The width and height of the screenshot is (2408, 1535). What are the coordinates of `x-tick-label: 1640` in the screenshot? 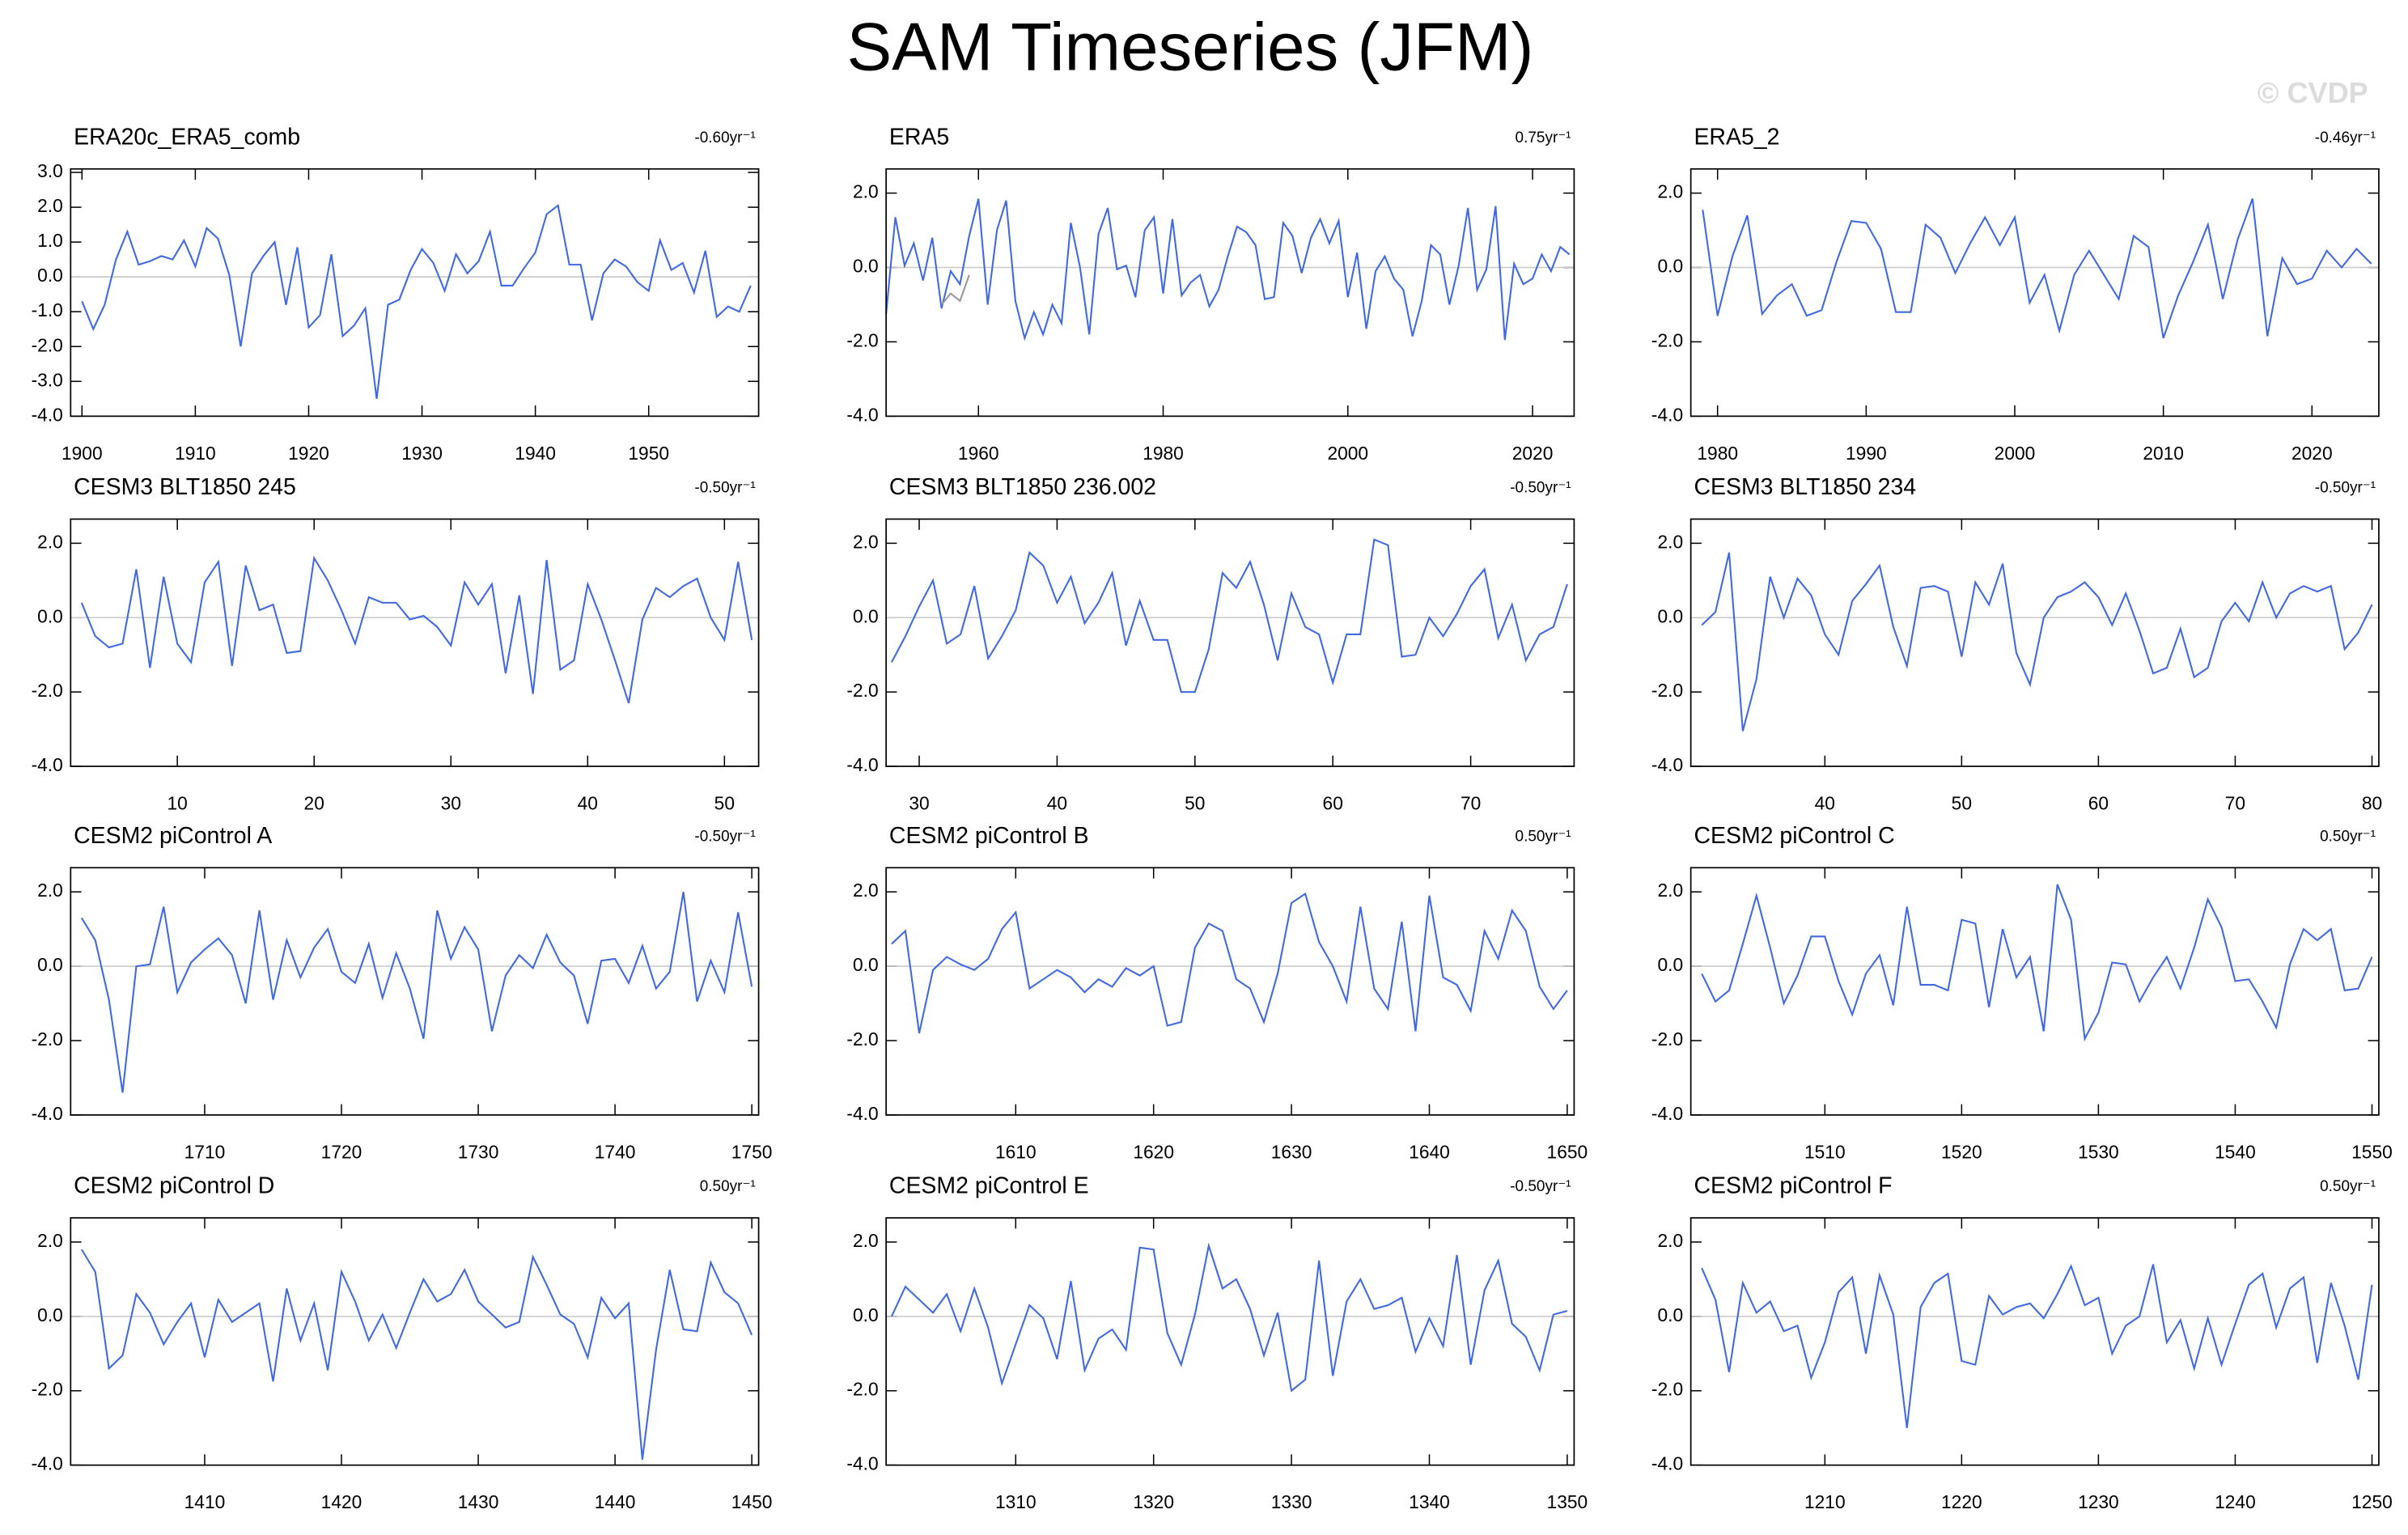 It's located at (1429, 1151).